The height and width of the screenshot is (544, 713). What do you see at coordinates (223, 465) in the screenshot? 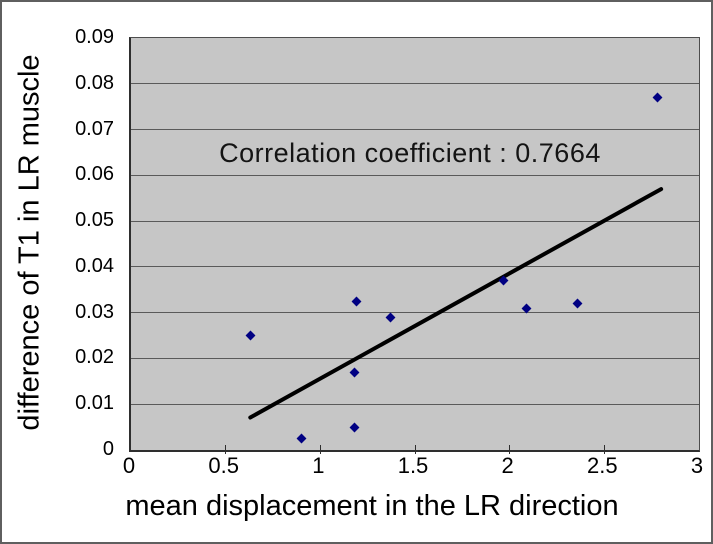
I see `x-tick-label: 0.5` at bounding box center [223, 465].